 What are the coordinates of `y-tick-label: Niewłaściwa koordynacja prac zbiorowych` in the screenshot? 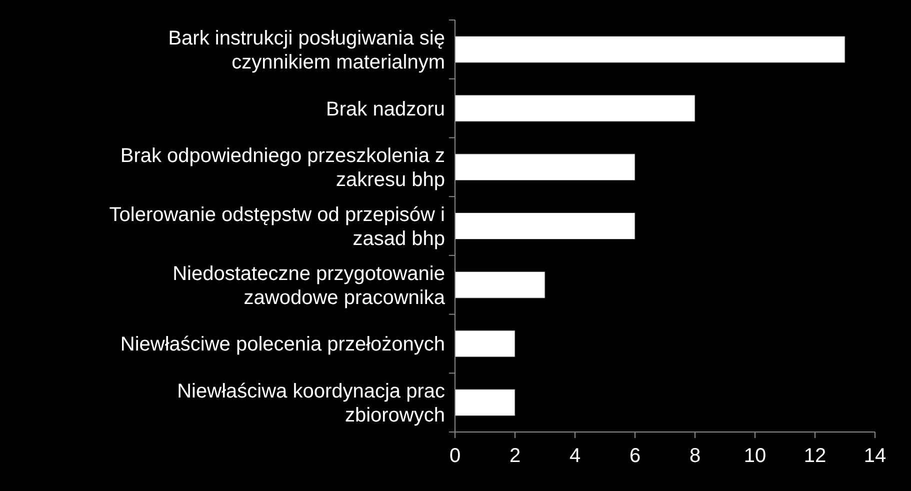 It's located at (311, 403).